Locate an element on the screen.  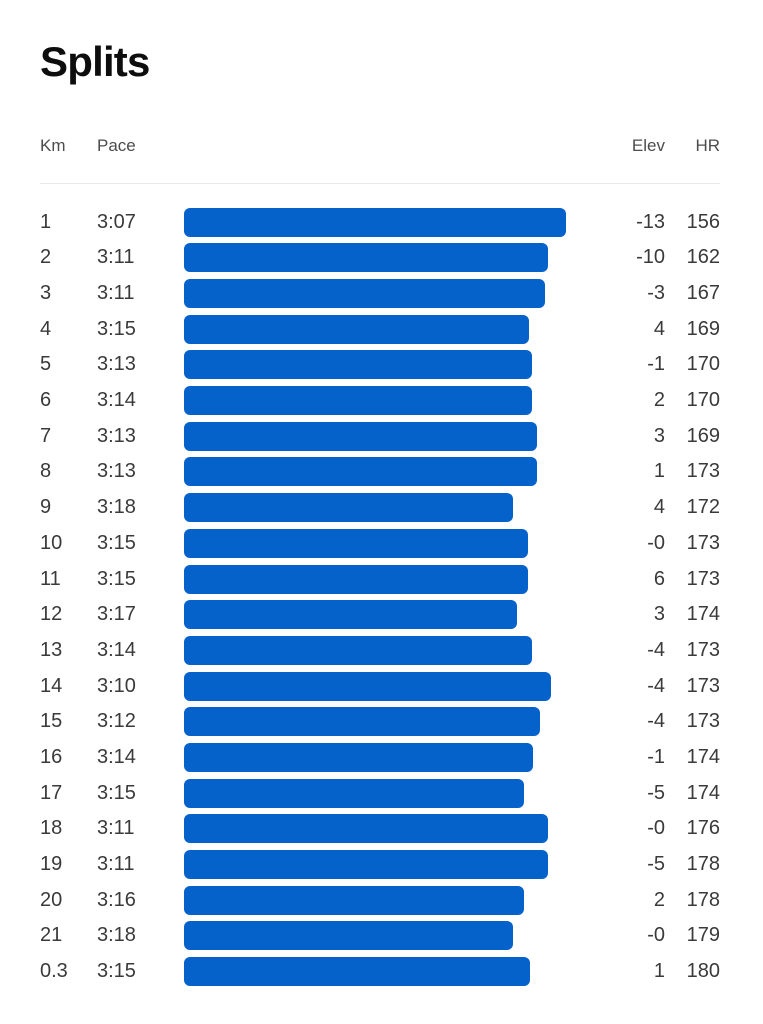
table-row: 3 3:11 -3 167 is located at coordinates (380, 294).